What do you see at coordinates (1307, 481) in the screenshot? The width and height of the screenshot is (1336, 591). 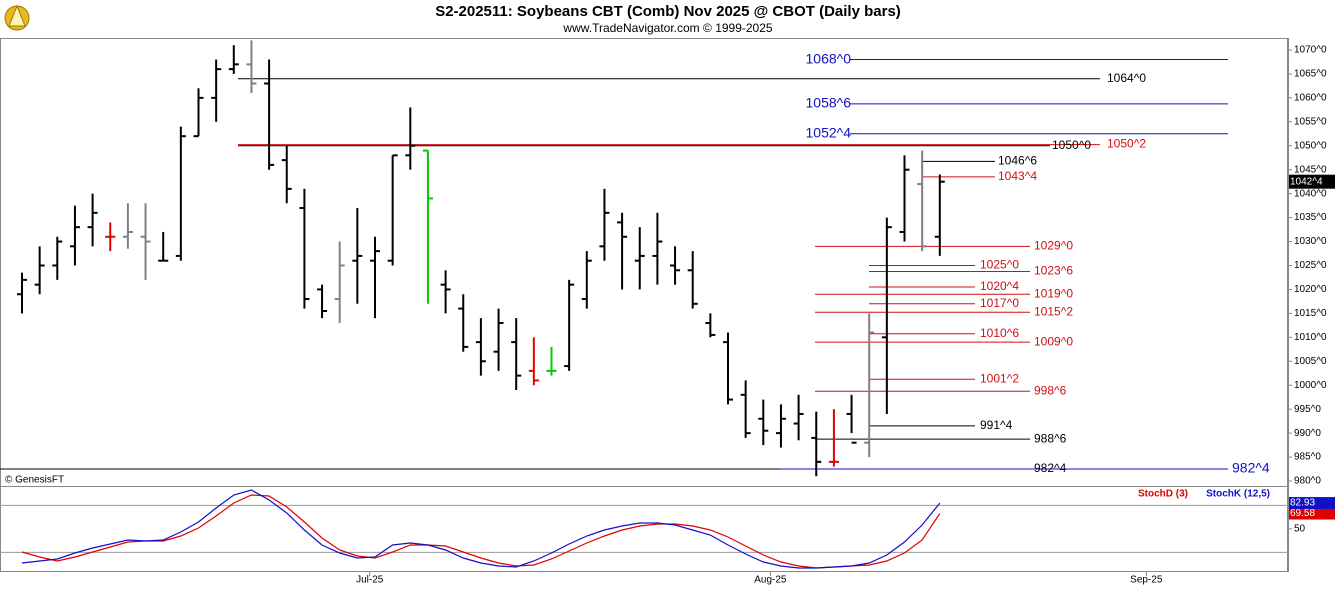 I see `y-tick-label: 980^0` at bounding box center [1307, 481].